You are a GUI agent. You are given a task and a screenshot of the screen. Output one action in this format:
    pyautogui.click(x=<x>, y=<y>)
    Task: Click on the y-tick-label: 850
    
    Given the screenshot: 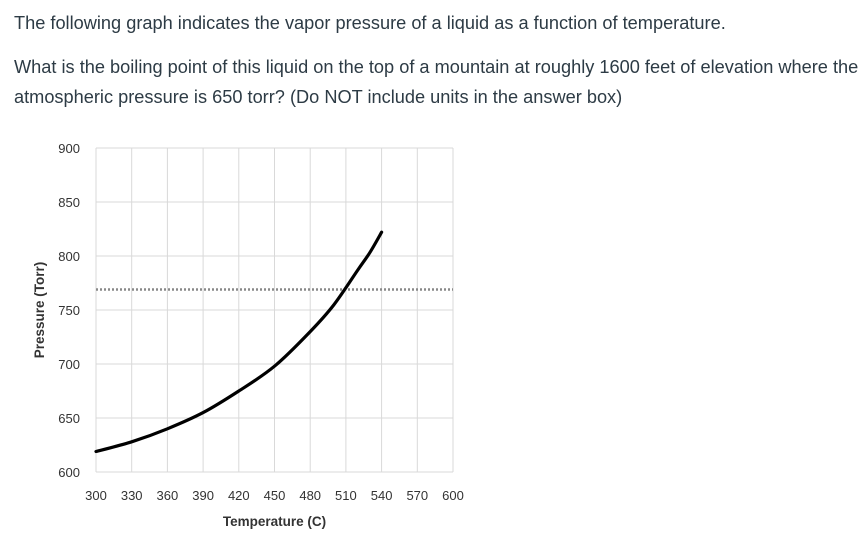 What is the action you would take?
    pyautogui.click(x=69, y=202)
    